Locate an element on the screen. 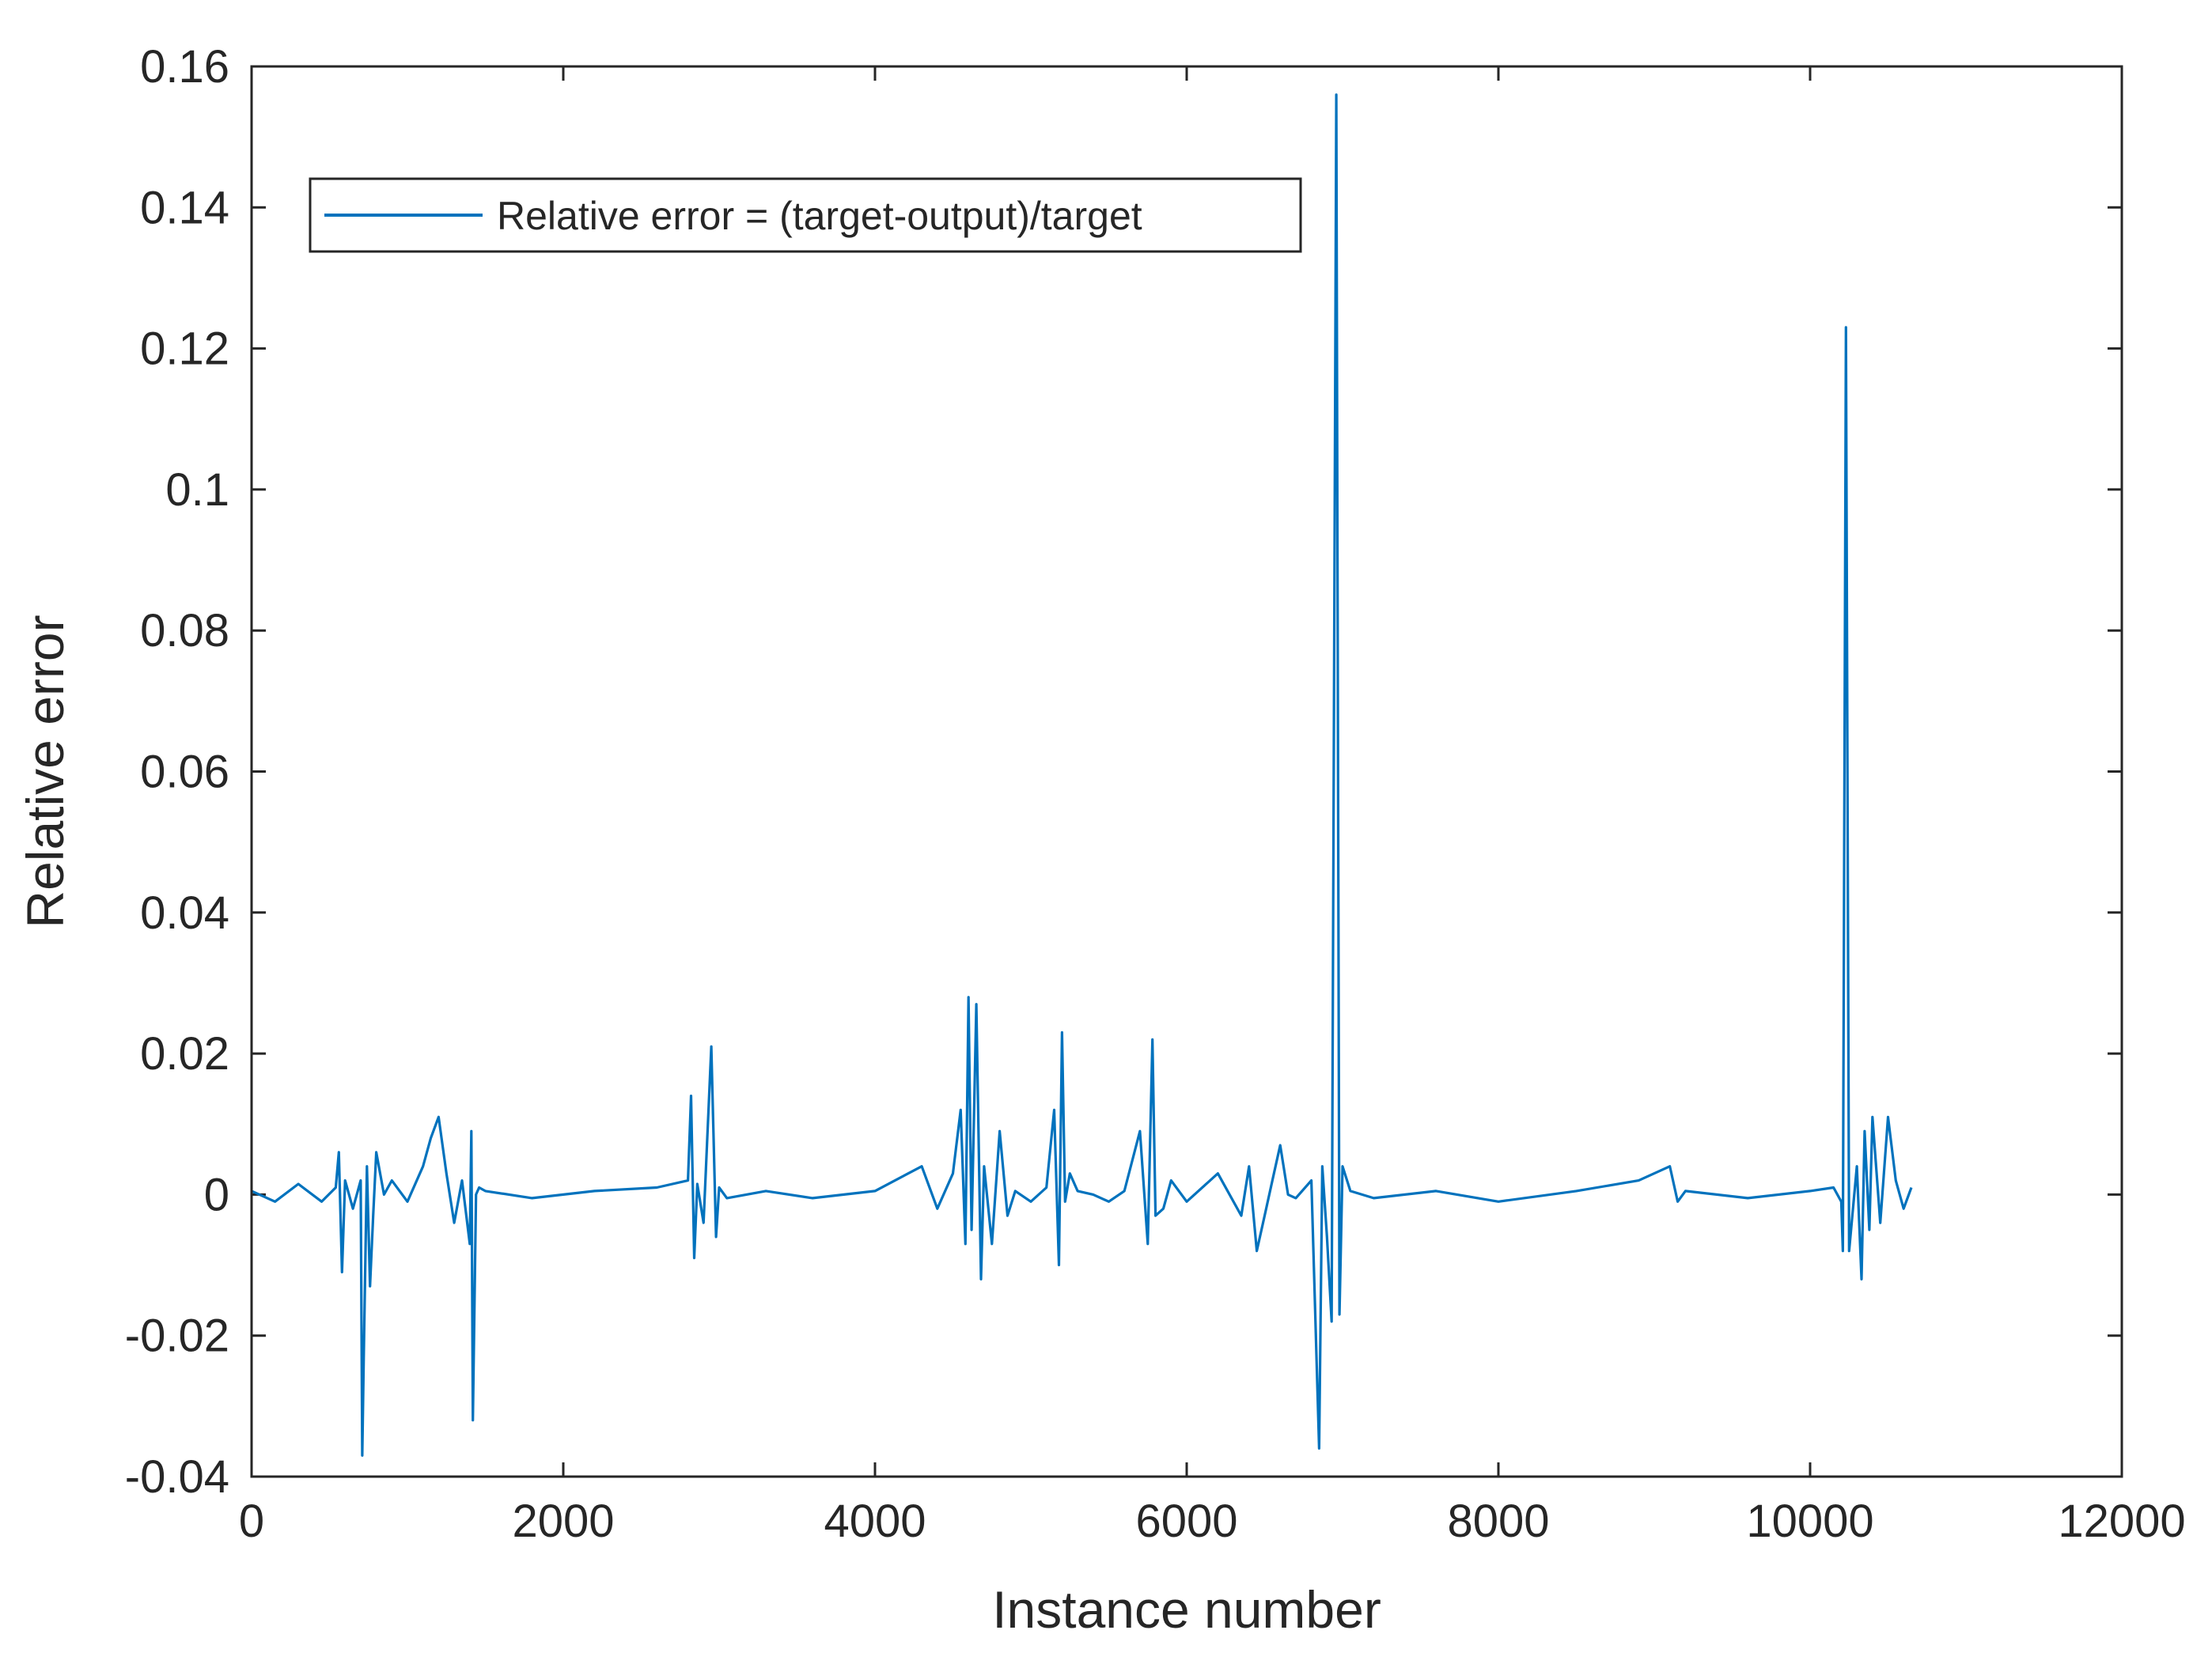 This screenshot has height=1668, width=2212. x-tick-label: 6000 is located at coordinates (1186, 1521).